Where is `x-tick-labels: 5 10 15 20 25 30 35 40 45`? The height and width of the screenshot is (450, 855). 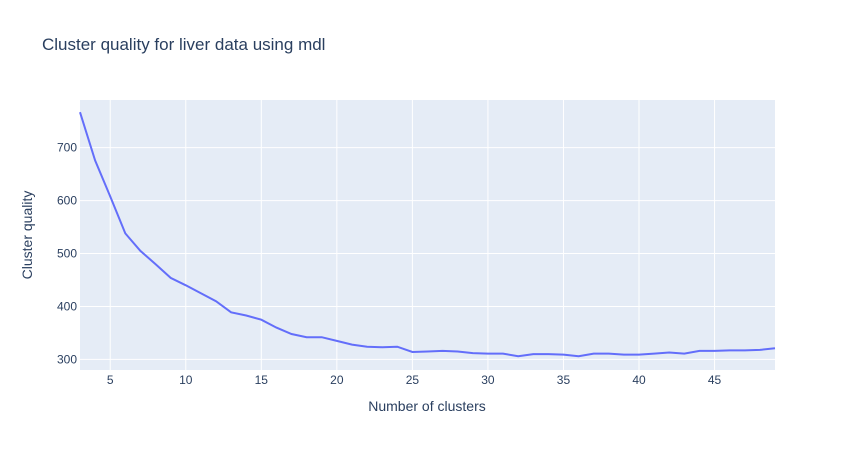
x-tick-labels: 5 10 15 20 25 30 35 40 45 is located at coordinates (414, 380).